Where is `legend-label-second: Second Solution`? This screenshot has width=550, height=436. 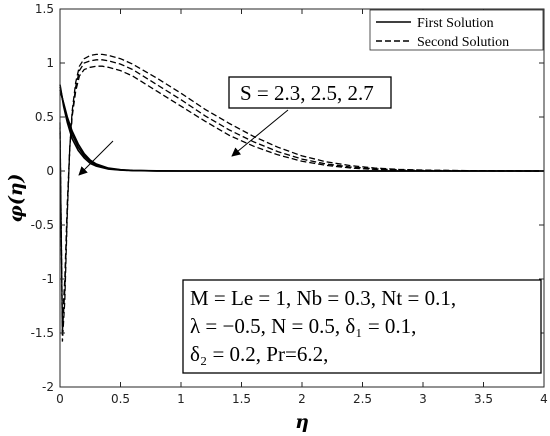 legend-label-second: Second Solution is located at coordinates (463, 42).